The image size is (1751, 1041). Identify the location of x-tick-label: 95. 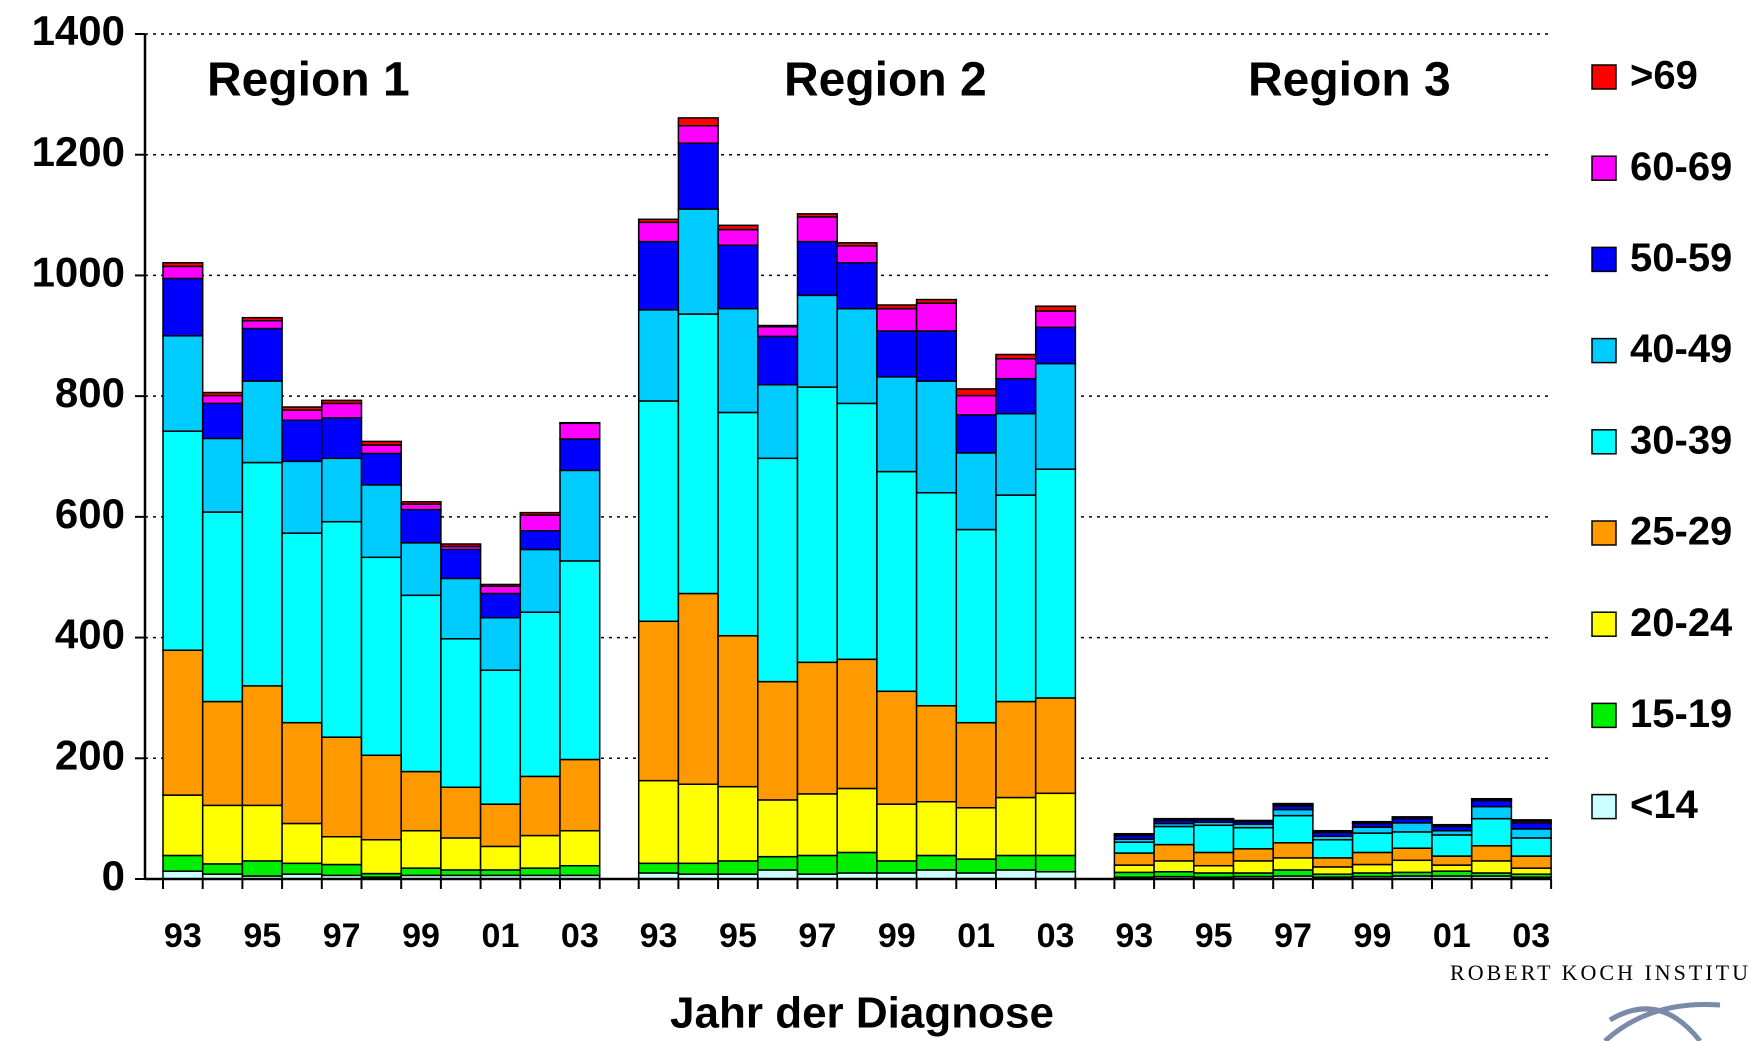
(262, 936).